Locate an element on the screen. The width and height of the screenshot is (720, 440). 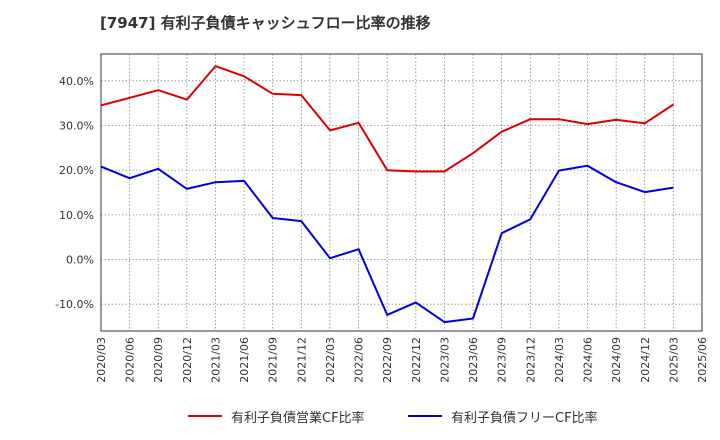
y-tick-label: -10.0% is located at coordinates (74, 304).